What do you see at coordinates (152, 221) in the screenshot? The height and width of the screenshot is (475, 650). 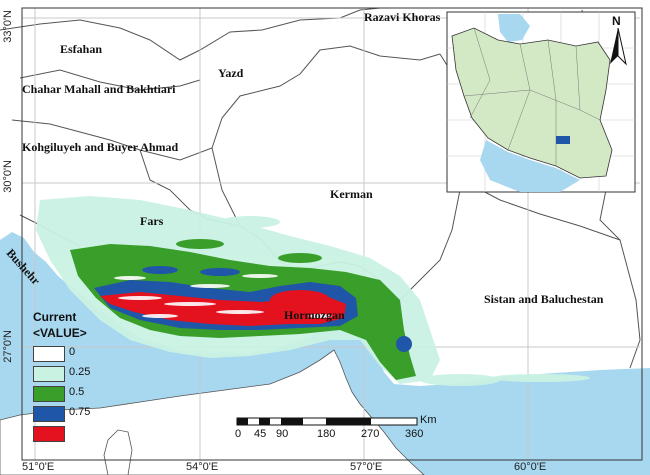 I see `region-label-fars: Fars` at bounding box center [152, 221].